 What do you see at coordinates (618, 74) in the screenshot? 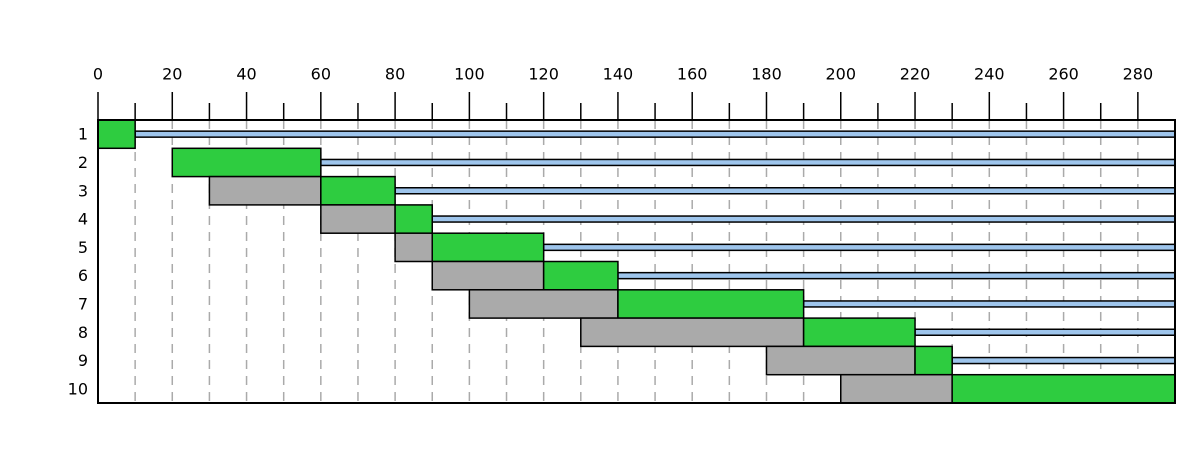
I see `x-tick-label: 140` at bounding box center [618, 74].